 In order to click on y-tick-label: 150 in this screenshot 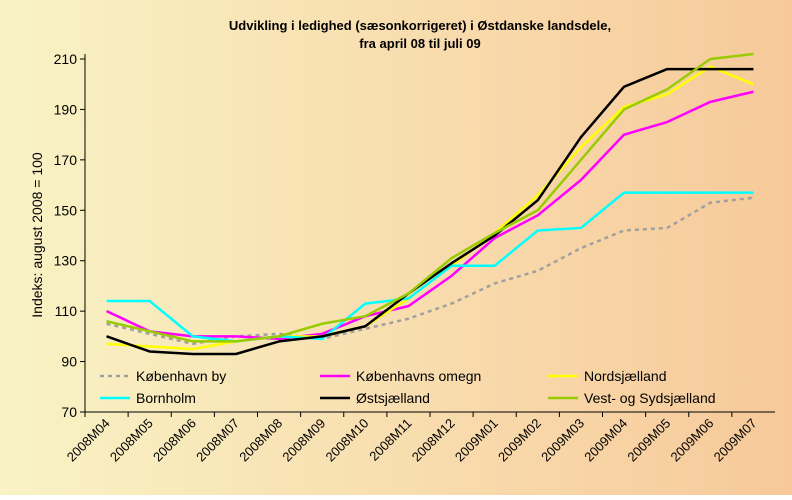, I will do `click(66, 210)`.